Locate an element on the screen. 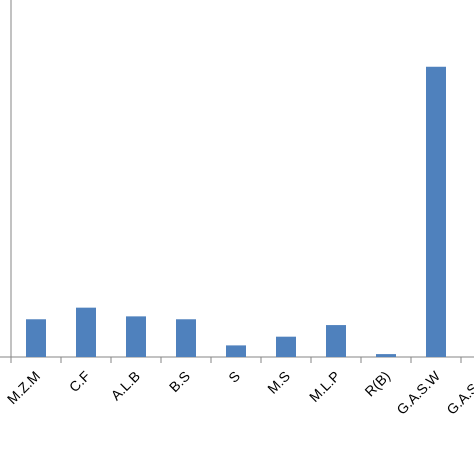  x-tick-label: C.F is located at coordinates (79, 381).